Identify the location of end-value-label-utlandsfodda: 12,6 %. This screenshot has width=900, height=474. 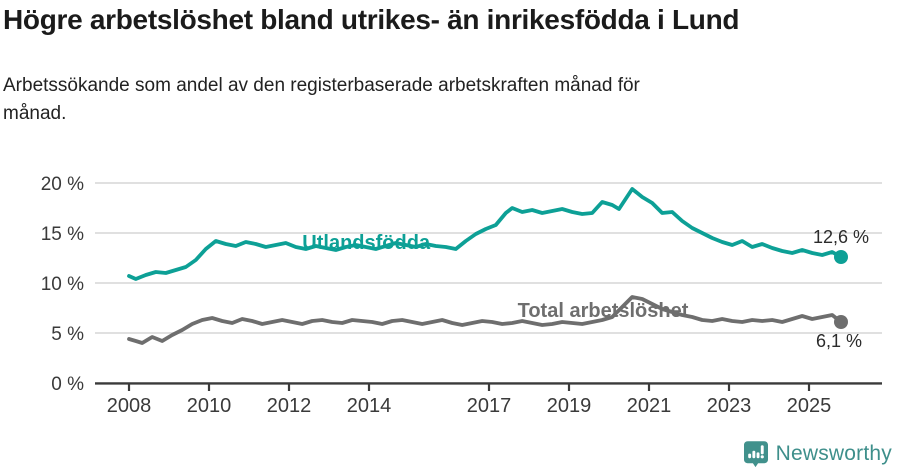
(841, 237).